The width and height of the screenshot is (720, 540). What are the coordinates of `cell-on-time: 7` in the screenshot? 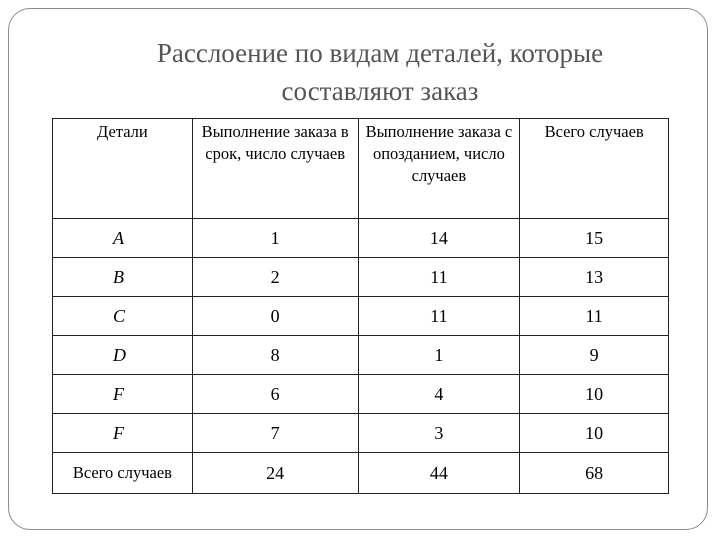 It's located at (275, 433).